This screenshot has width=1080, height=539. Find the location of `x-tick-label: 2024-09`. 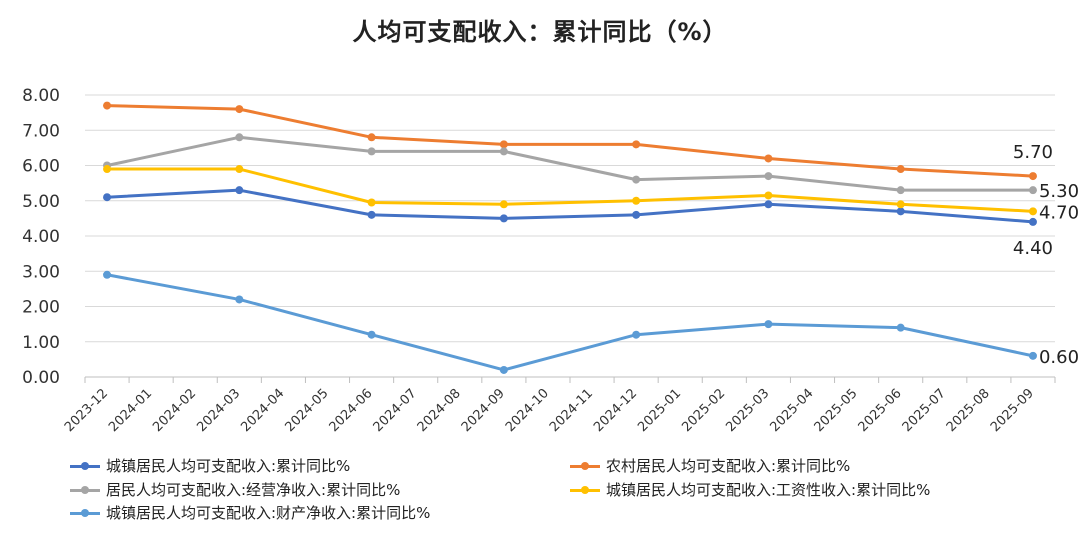

x-tick-label: 2024-09 is located at coordinates (483, 410).